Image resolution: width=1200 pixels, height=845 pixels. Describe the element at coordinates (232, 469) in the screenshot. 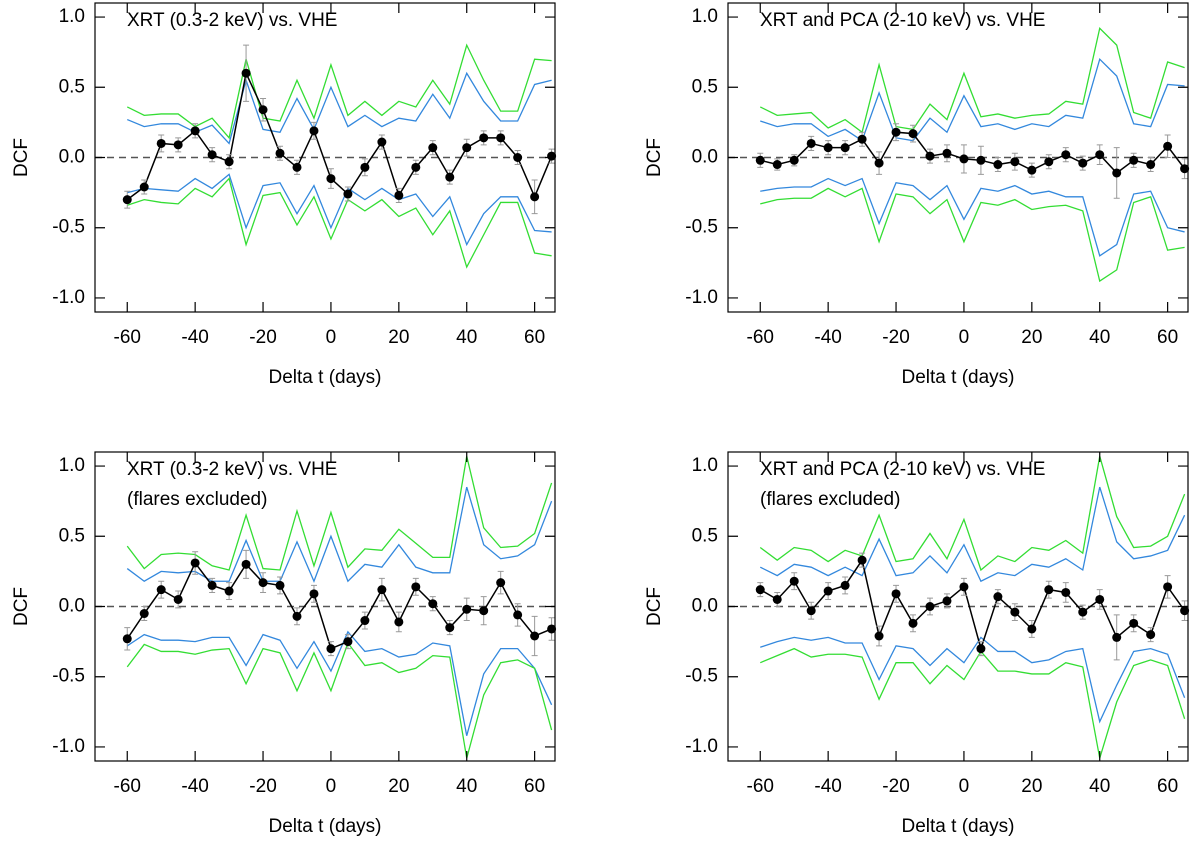

I see `annotation: XRT (0.3-2 keV) vs. VHE` at that location.